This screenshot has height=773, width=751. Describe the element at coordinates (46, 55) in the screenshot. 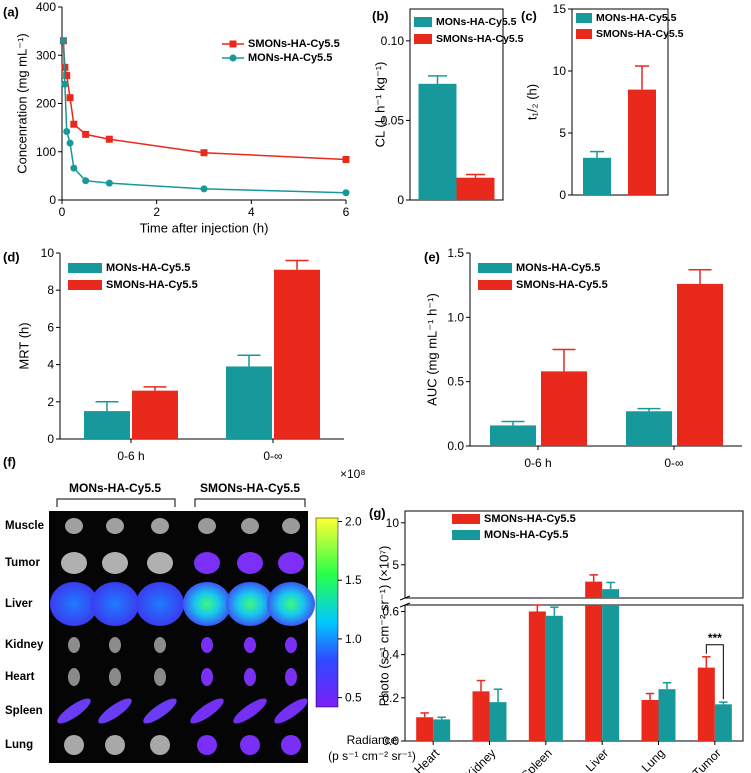

I see `y-tick-label: 300` at that location.